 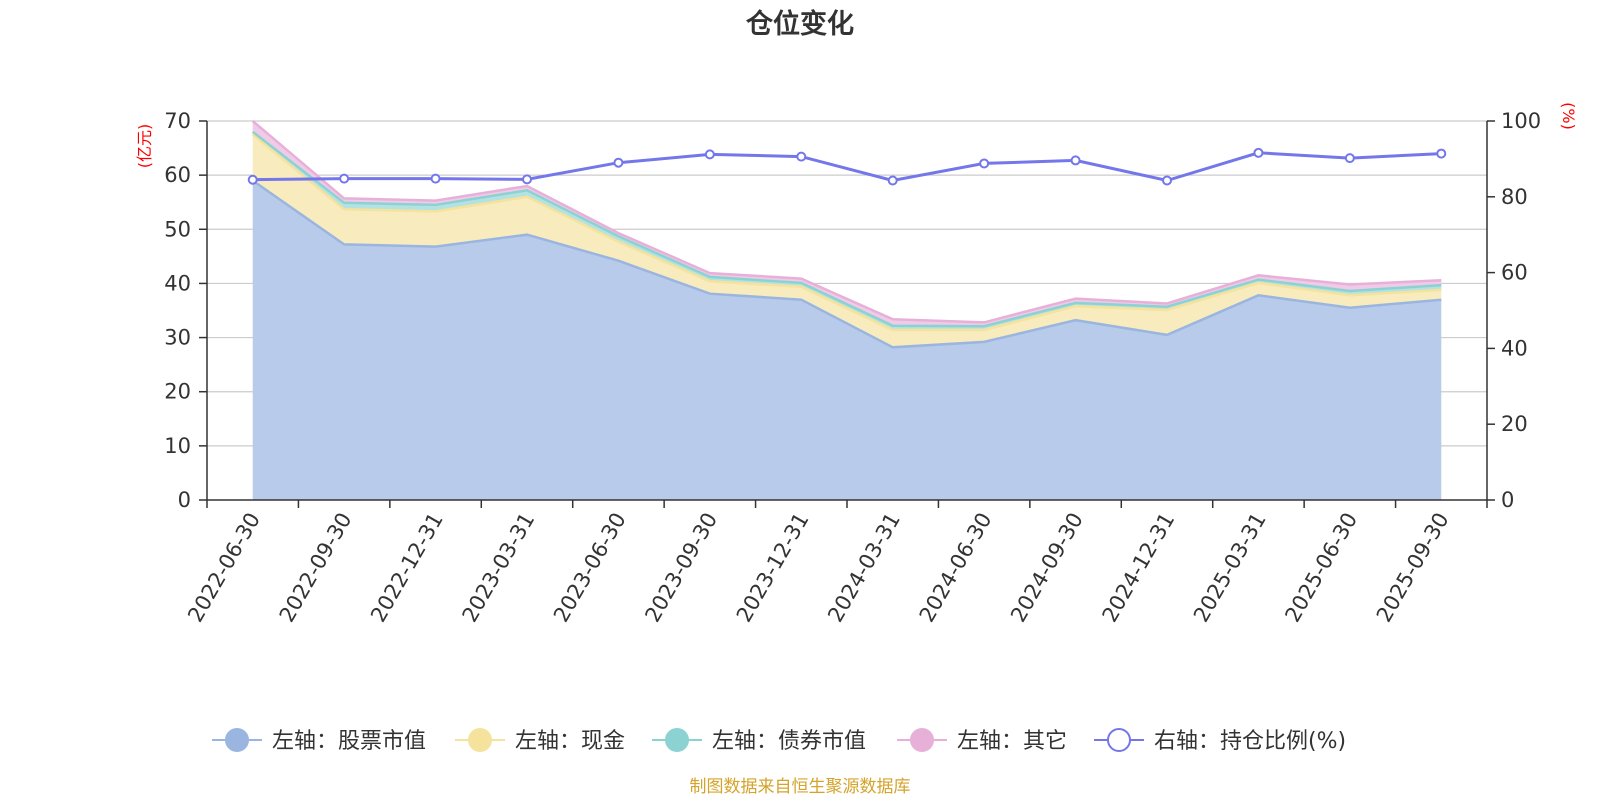 I want to click on right-axis-tick-label: 20, so click(x=1514, y=424).